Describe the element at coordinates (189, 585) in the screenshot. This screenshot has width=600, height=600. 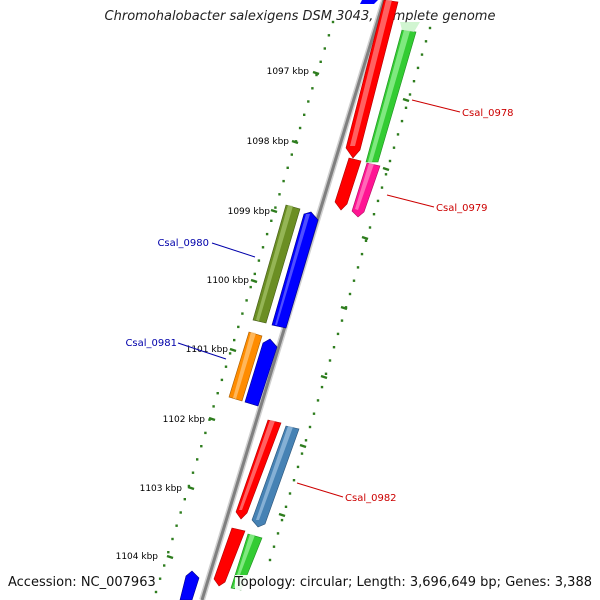
I see `gene-blue-bottom` at that location.